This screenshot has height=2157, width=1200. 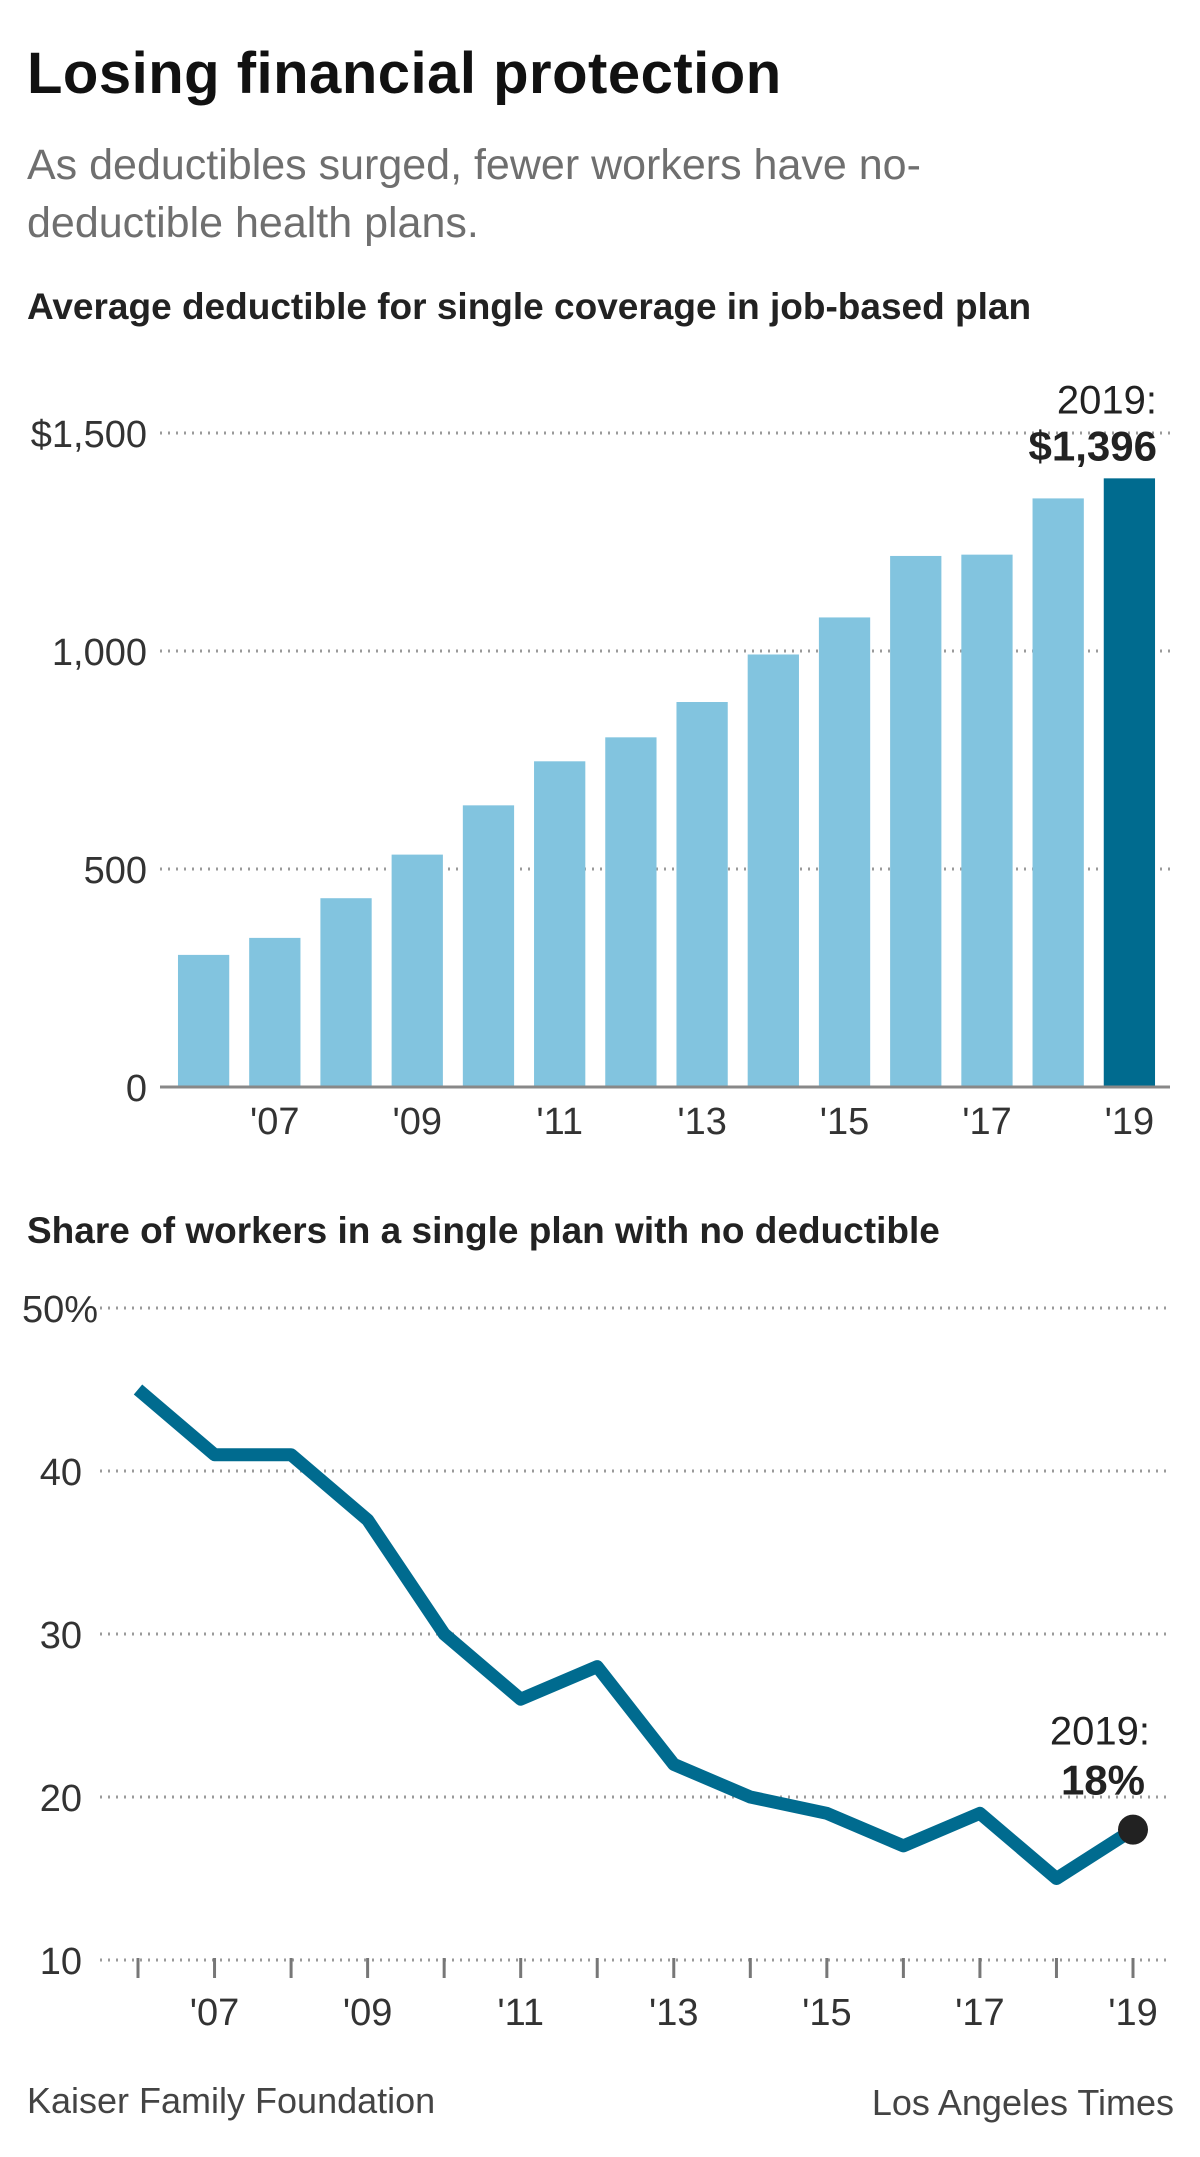 What do you see at coordinates (916, 821) in the screenshot?
I see `bar-2016` at bounding box center [916, 821].